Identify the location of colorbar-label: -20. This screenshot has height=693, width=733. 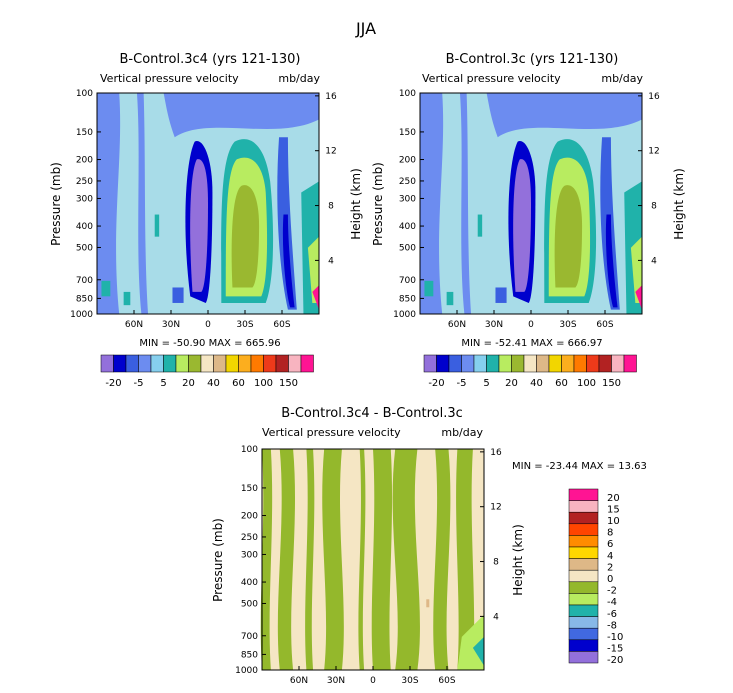
(436, 383).